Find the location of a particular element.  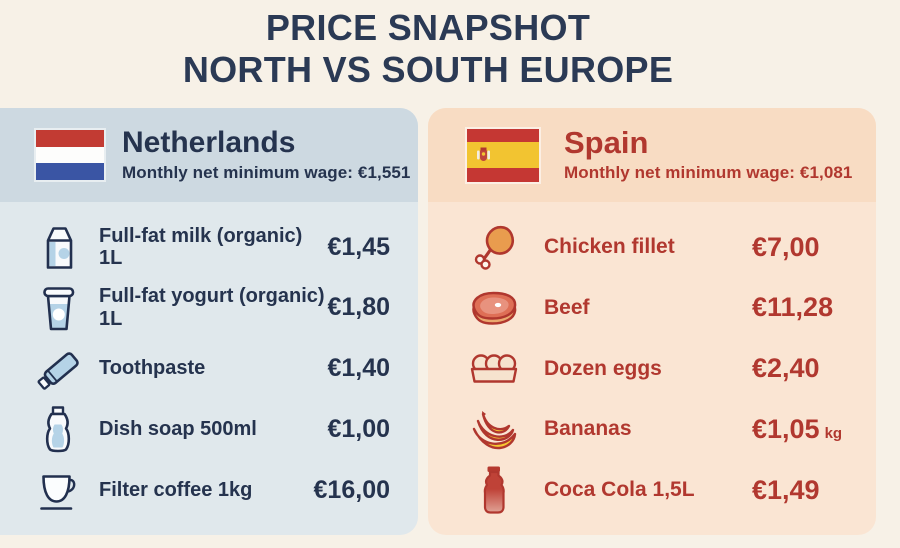

item-label: Coca Cola 1,5L is located at coordinates (619, 490).